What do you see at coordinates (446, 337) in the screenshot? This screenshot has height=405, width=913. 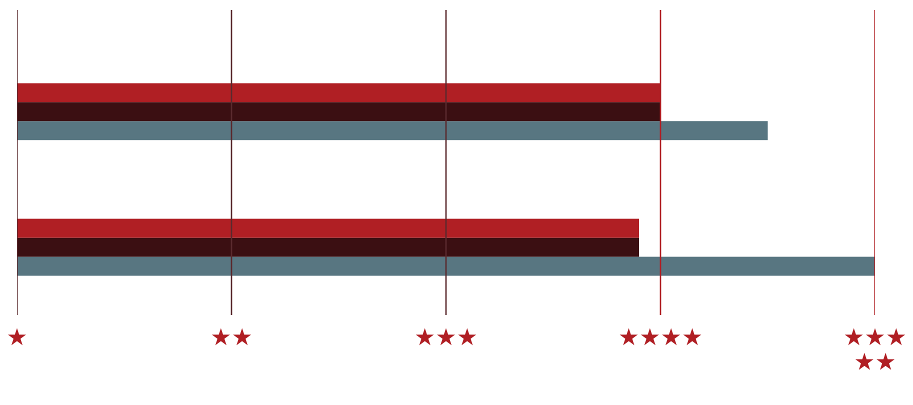 I see `ref-line-label: ★★★` at bounding box center [446, 337].